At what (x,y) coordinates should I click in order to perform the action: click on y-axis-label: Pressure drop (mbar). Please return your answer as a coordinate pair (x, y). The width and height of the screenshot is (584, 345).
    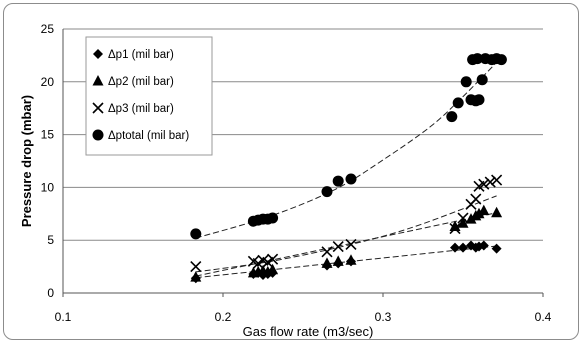
    Looking at the image, I should click on (26, 161).